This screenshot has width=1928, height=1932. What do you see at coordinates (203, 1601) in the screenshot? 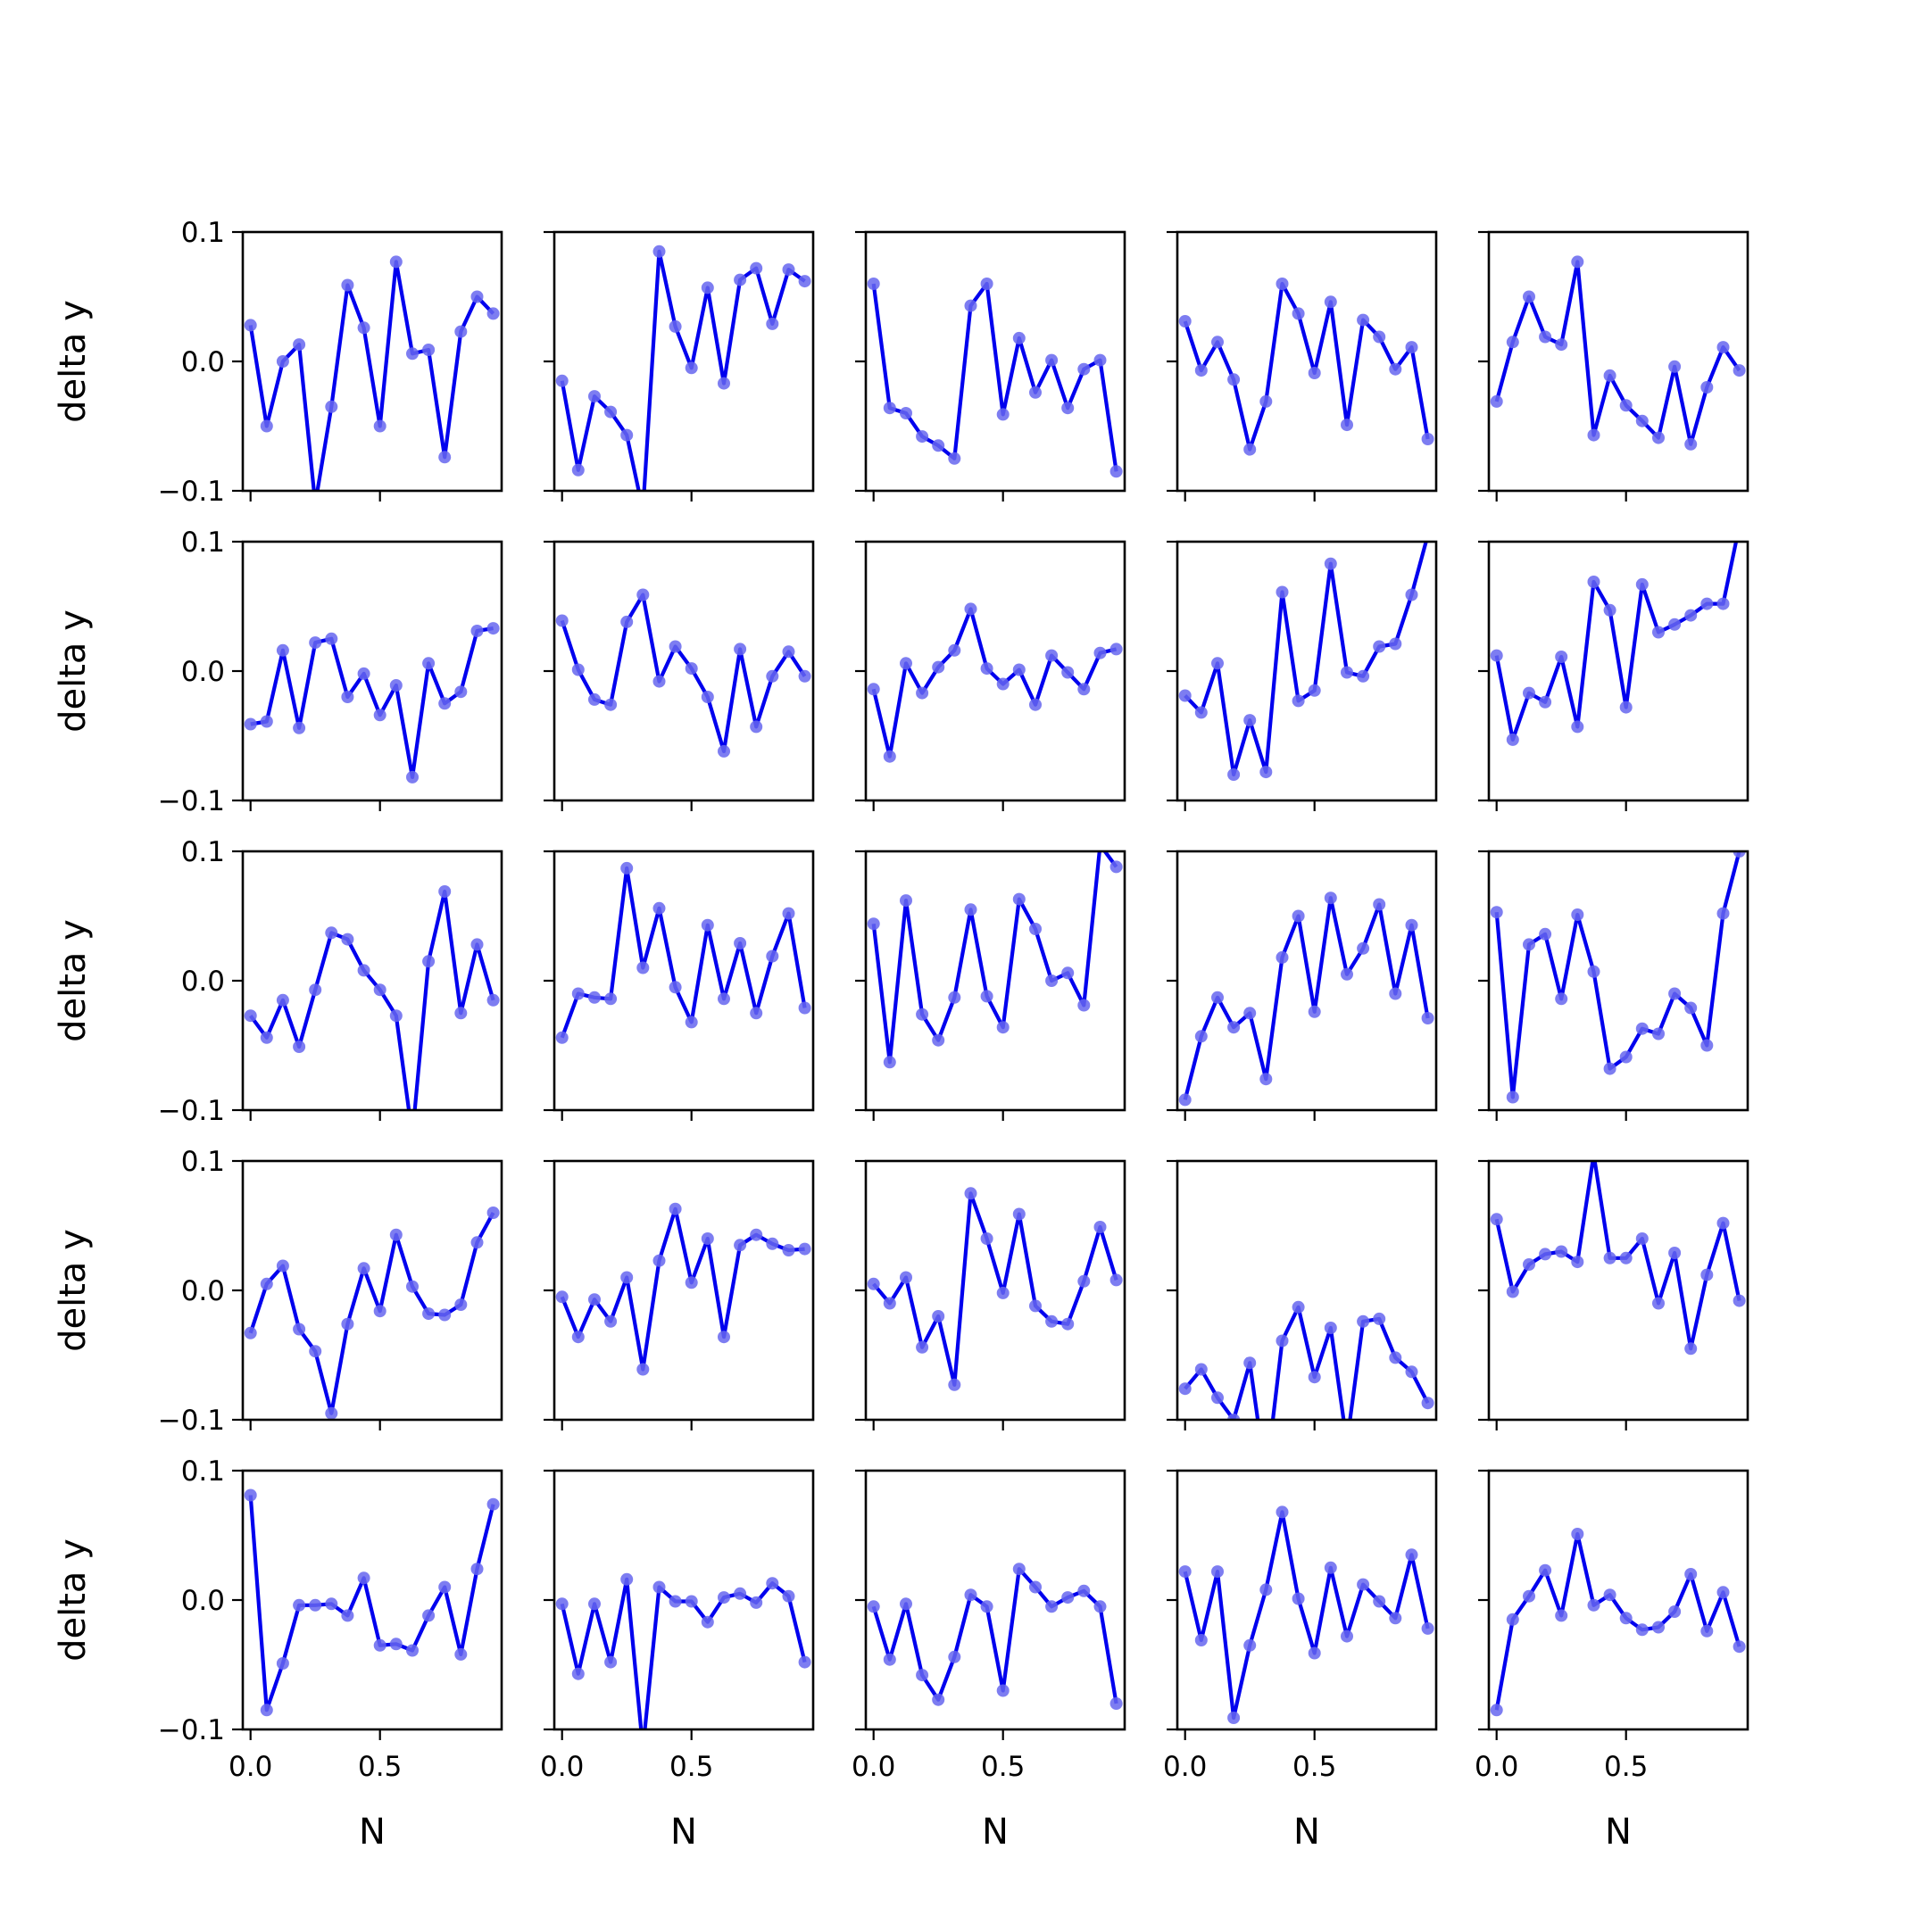
I see `y-tick-label: 0.0` at bounding box center [203, 1601].